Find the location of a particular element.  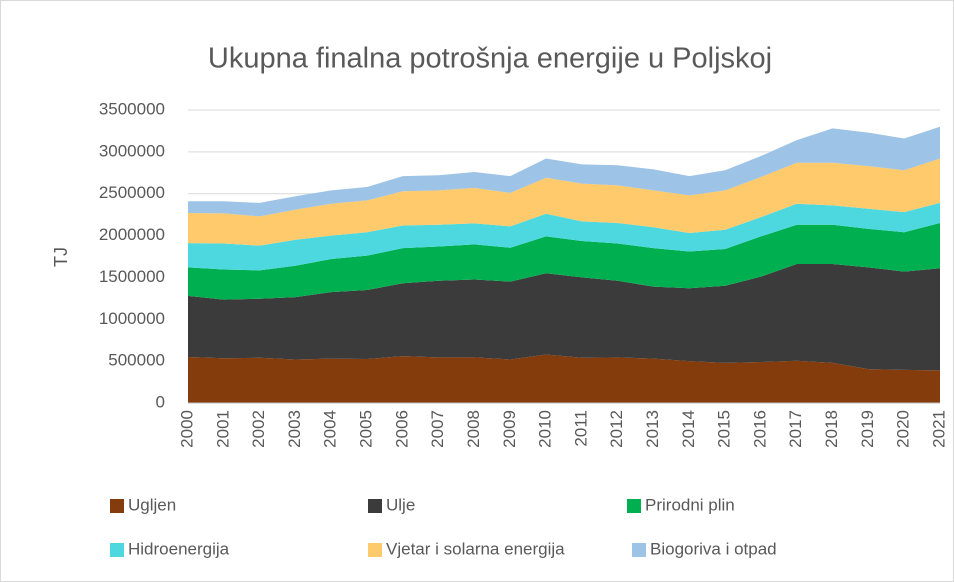

x-tick-label: 2014 is located at coordinates (688, 429).